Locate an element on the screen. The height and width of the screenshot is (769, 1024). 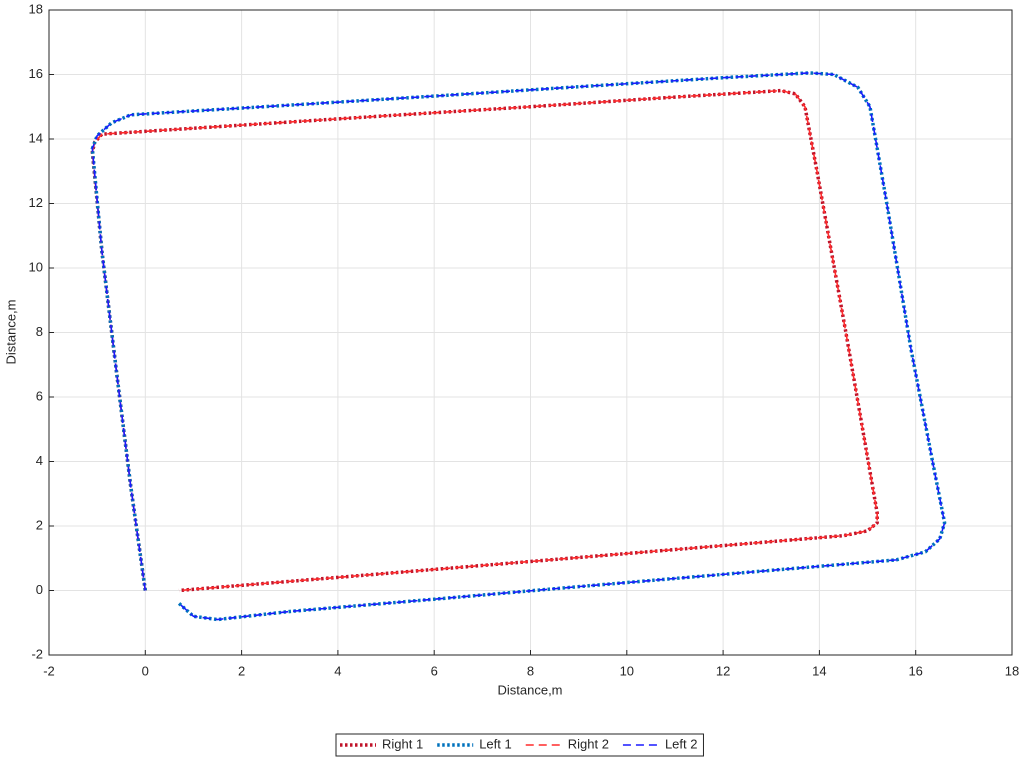
y-tick-label: 14 is located at coordinates (36, 137).